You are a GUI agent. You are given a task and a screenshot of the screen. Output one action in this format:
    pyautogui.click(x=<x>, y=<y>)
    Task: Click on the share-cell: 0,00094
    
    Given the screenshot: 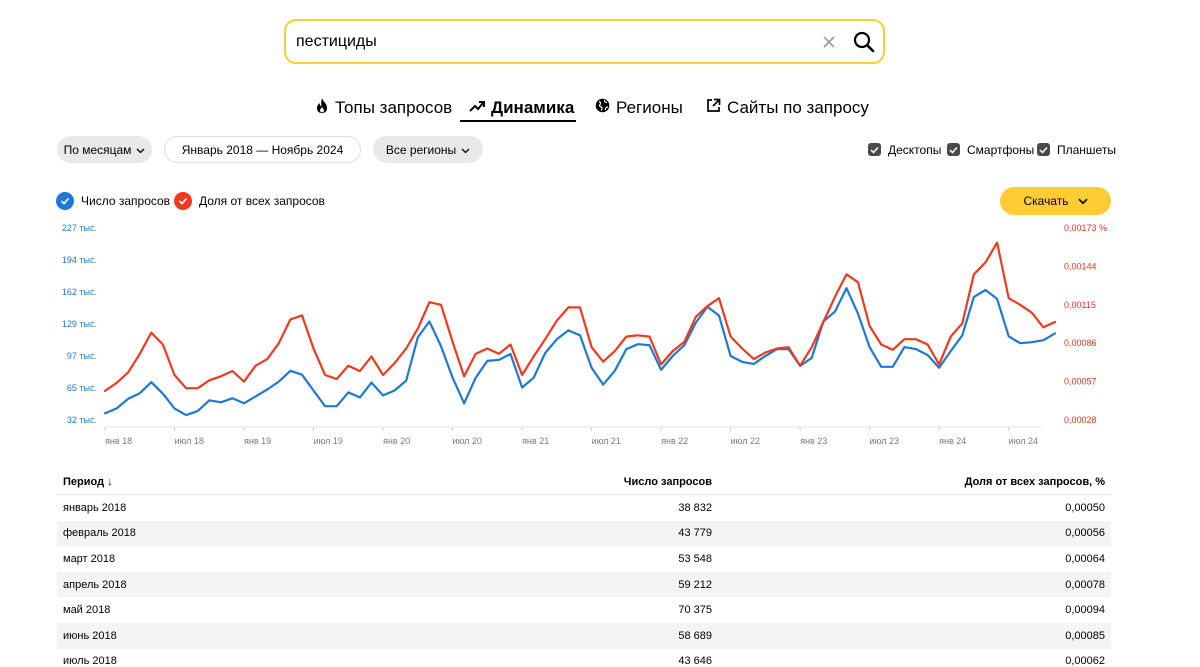 What is the action you would take?
    pyautogui.click(x=1085, y=610)
    